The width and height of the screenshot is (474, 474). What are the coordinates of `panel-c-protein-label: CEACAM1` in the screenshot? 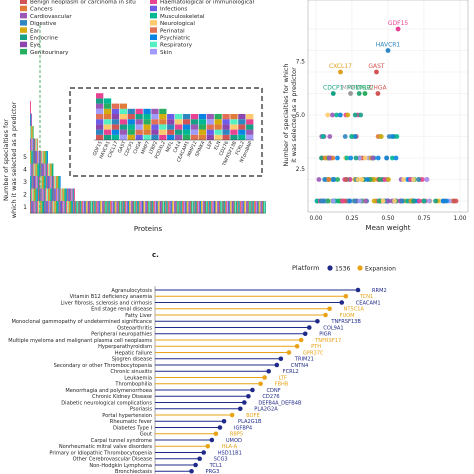 It's located at (368, 303).